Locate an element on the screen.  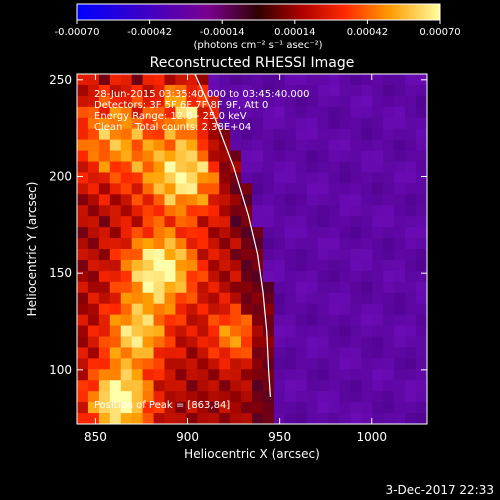
y-tick-label: 100 is located at coordinates (60, 370).